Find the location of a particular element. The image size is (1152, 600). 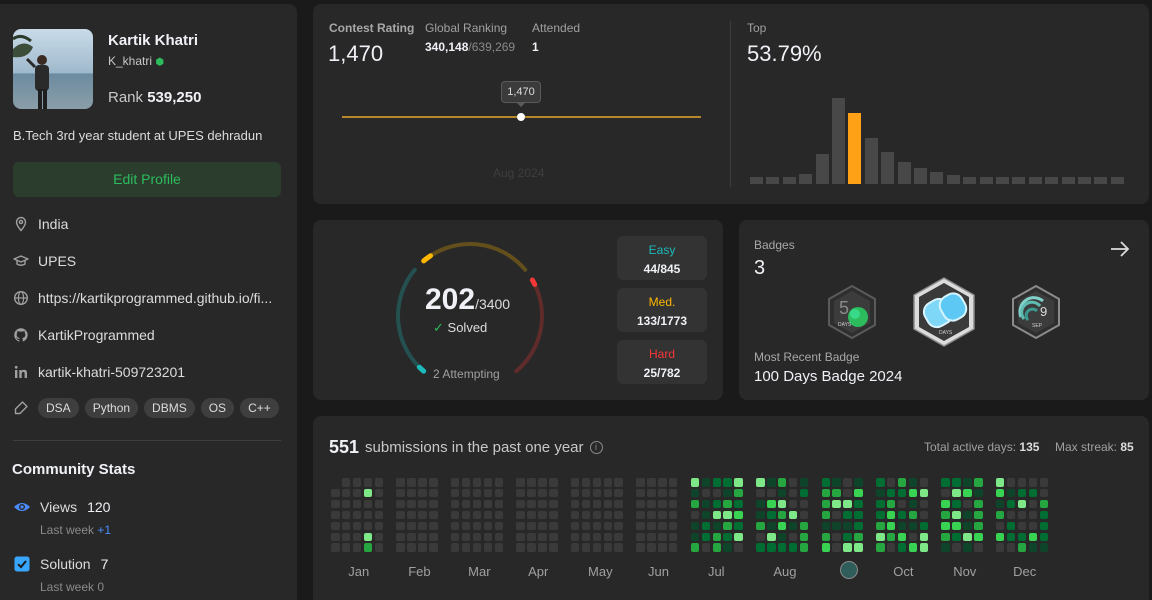

linkedin-link: kartik-khatri-509723201 is located at coordinates (112, 372).